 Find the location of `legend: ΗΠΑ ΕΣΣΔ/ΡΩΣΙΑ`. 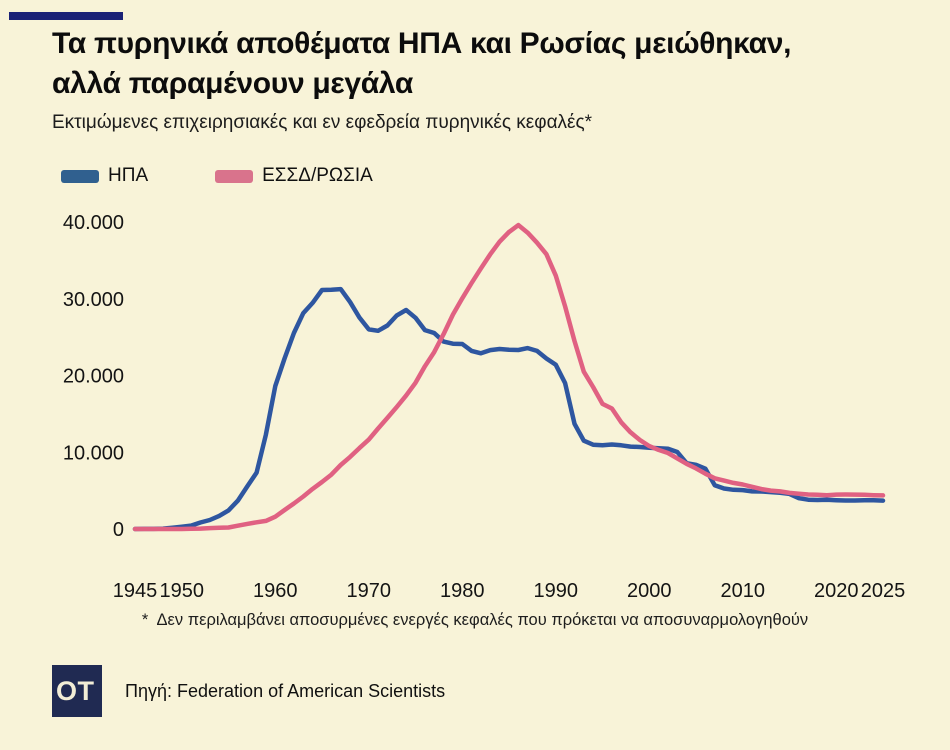

legend: ΗΠΑ ΕΣΣΔ/ΡΩΣΙΑ is located at coordinates (217, 176).